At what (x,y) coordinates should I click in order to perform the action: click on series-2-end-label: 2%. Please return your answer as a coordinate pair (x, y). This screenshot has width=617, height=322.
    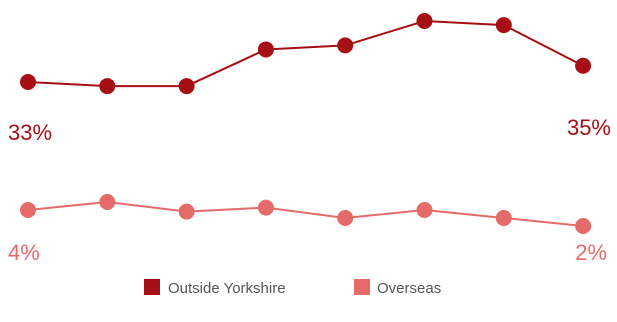
    Looking at the image, I should click on (591, 252).